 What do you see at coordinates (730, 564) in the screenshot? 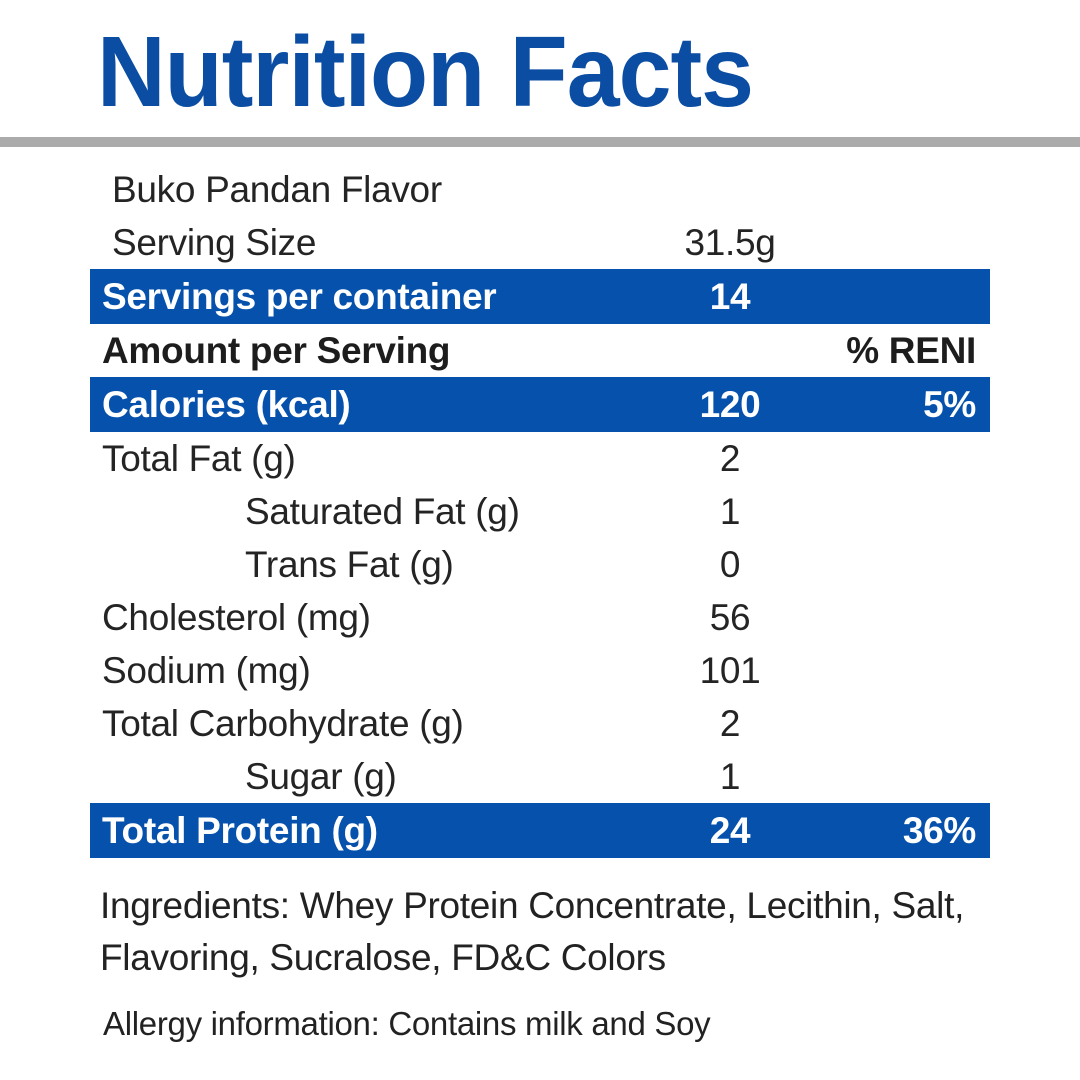
I see `row-value: 0` at bounding box center [730, 564].